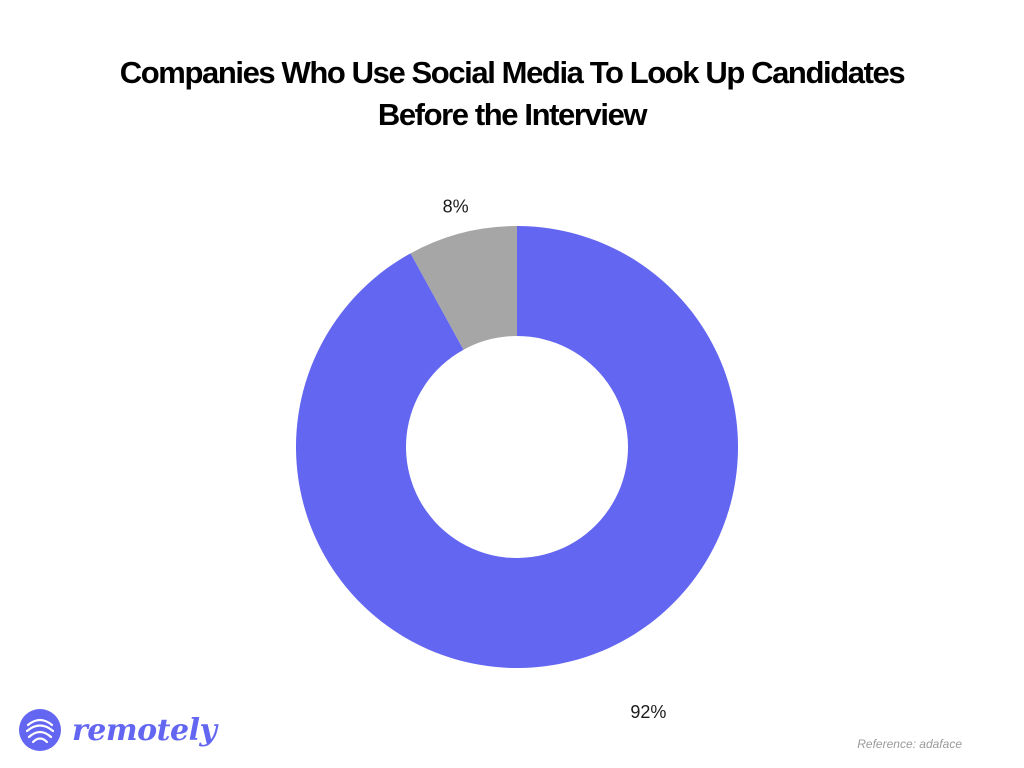 Image resolution: width=1024 pixels, height=768 pixels. Describe the element at coordinates (648, 712) in the screenshot. I see `data-label-92-percent: 92%` at that location.